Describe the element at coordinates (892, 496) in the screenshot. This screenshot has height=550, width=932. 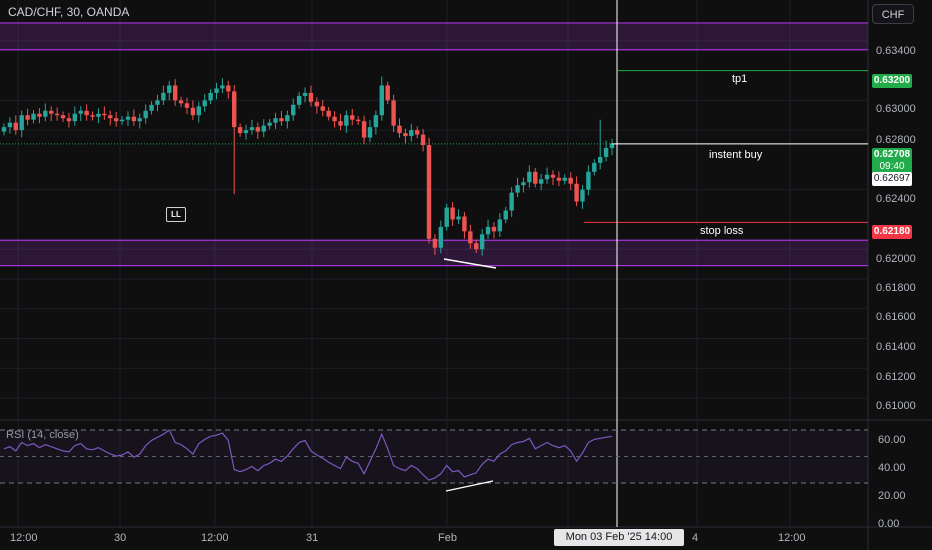
I see `rsi-tick: 20.00` at that location.